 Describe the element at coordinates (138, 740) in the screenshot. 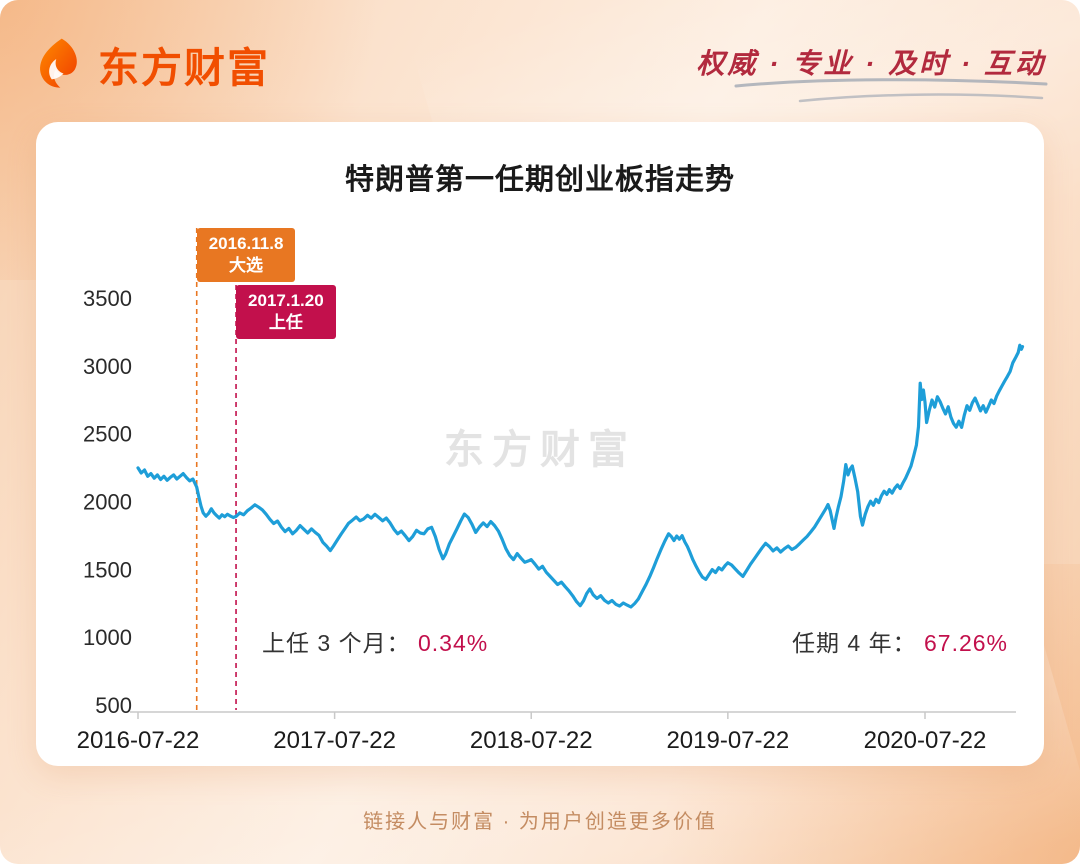

I see `x-axis-label: 2016-07-22` at that location.